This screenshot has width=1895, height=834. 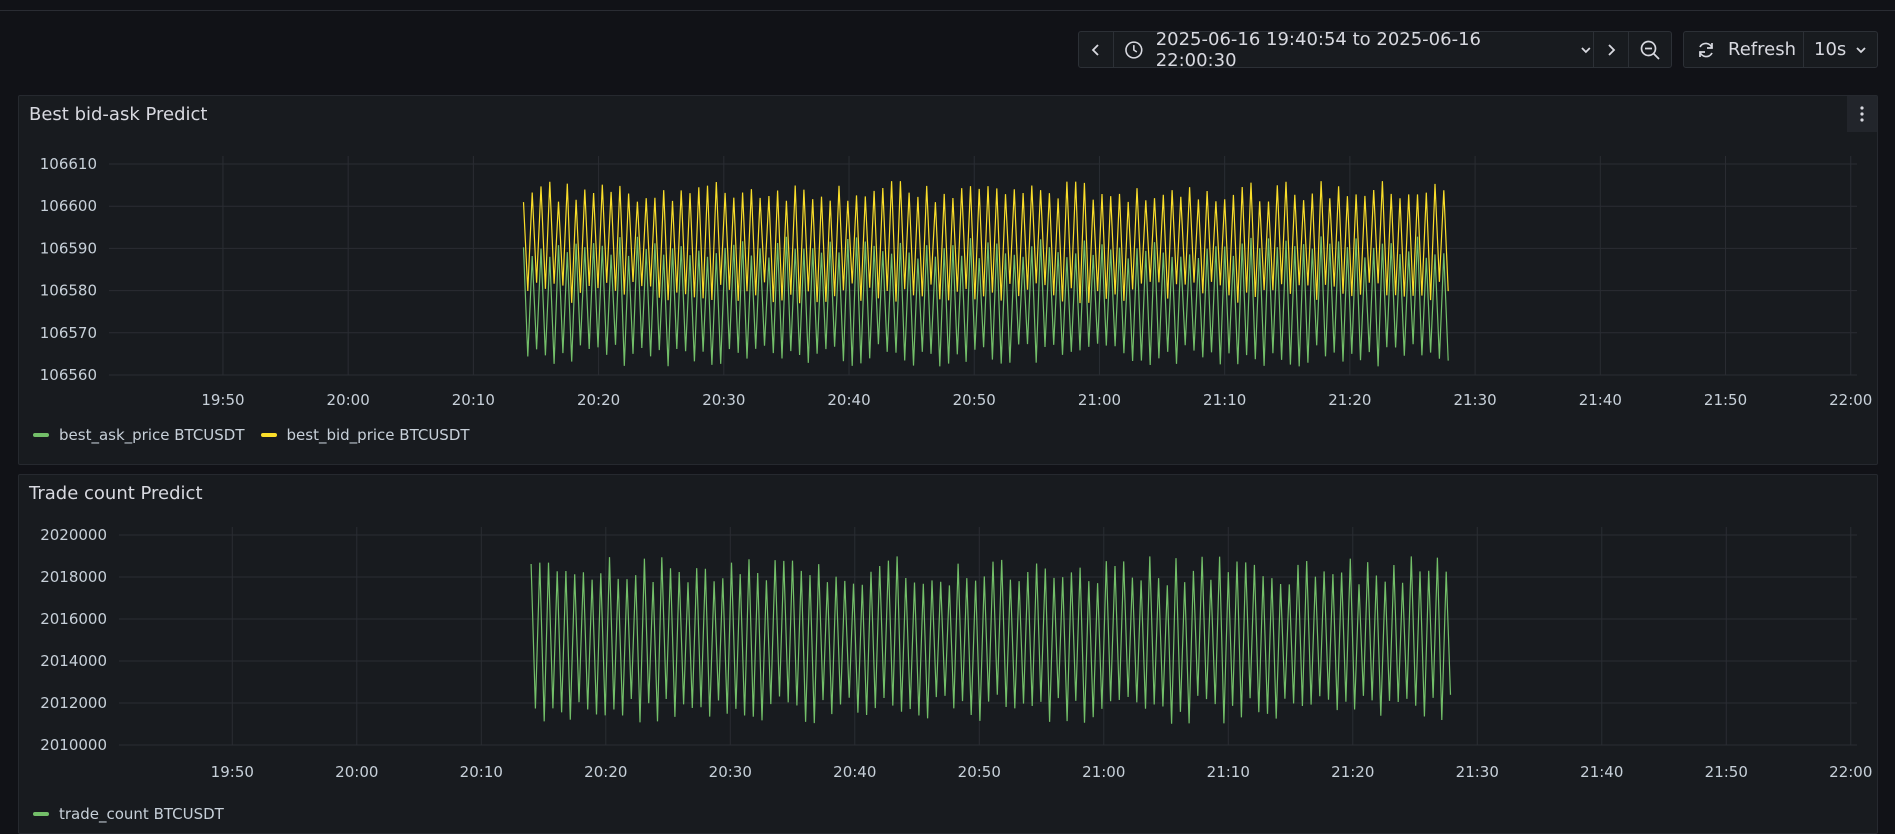 I want to click on panel-menu-button, so click(x=1862, y=114).